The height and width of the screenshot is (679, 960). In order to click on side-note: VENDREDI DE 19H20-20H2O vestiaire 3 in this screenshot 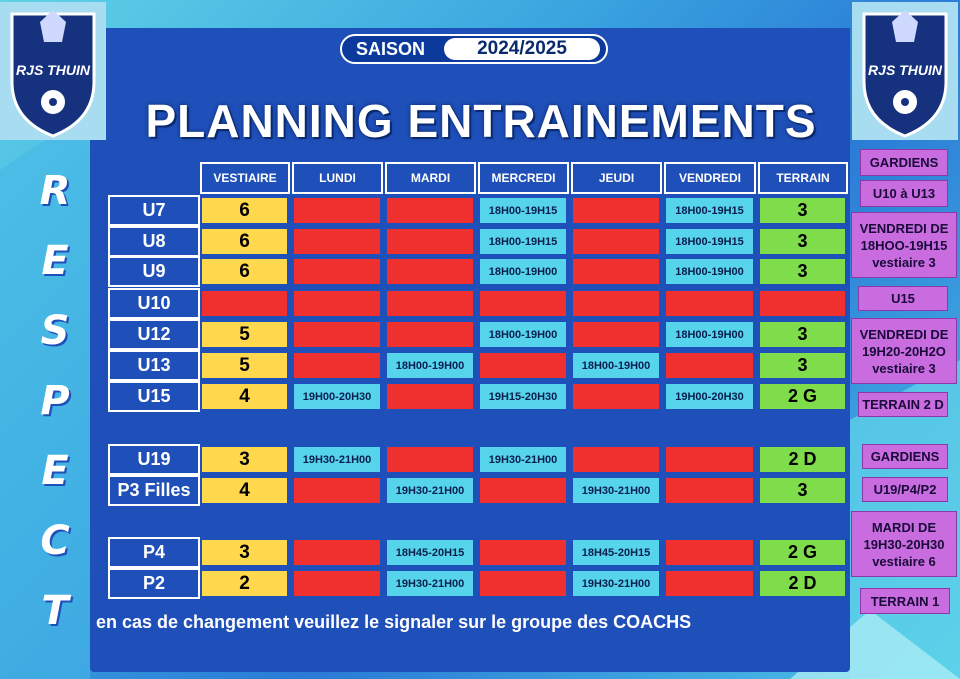, I will do `click(904, 351)`.